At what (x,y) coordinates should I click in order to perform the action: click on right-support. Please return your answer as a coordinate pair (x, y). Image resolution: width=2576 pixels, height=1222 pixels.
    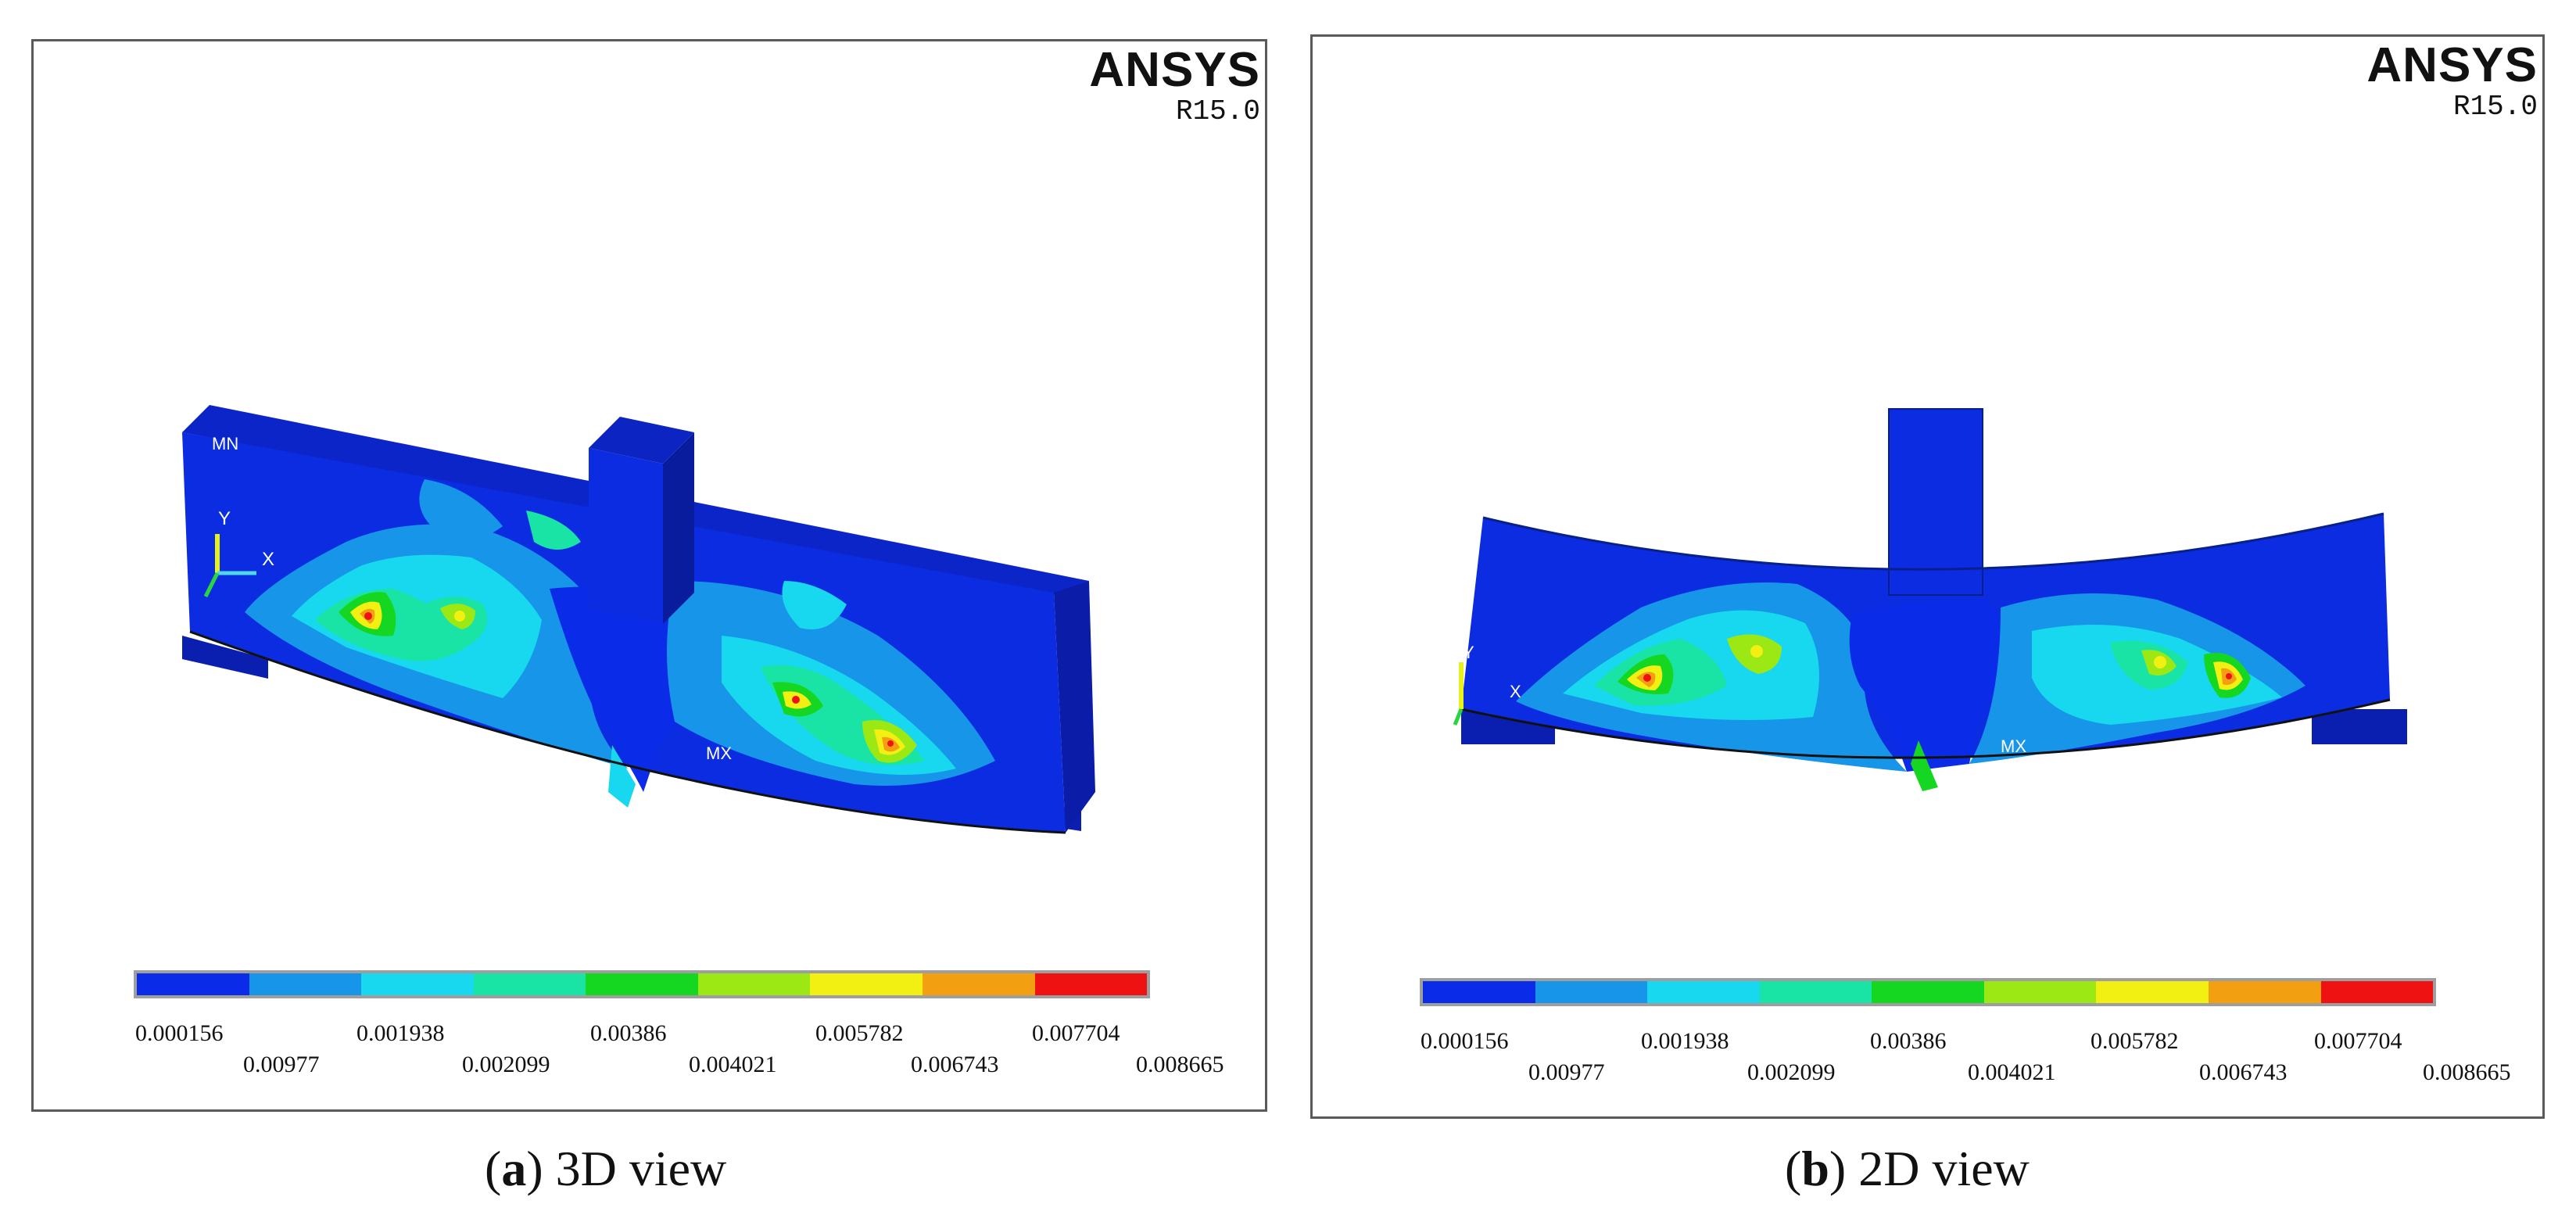
    Looking at the image, I should click on (2359, 727).